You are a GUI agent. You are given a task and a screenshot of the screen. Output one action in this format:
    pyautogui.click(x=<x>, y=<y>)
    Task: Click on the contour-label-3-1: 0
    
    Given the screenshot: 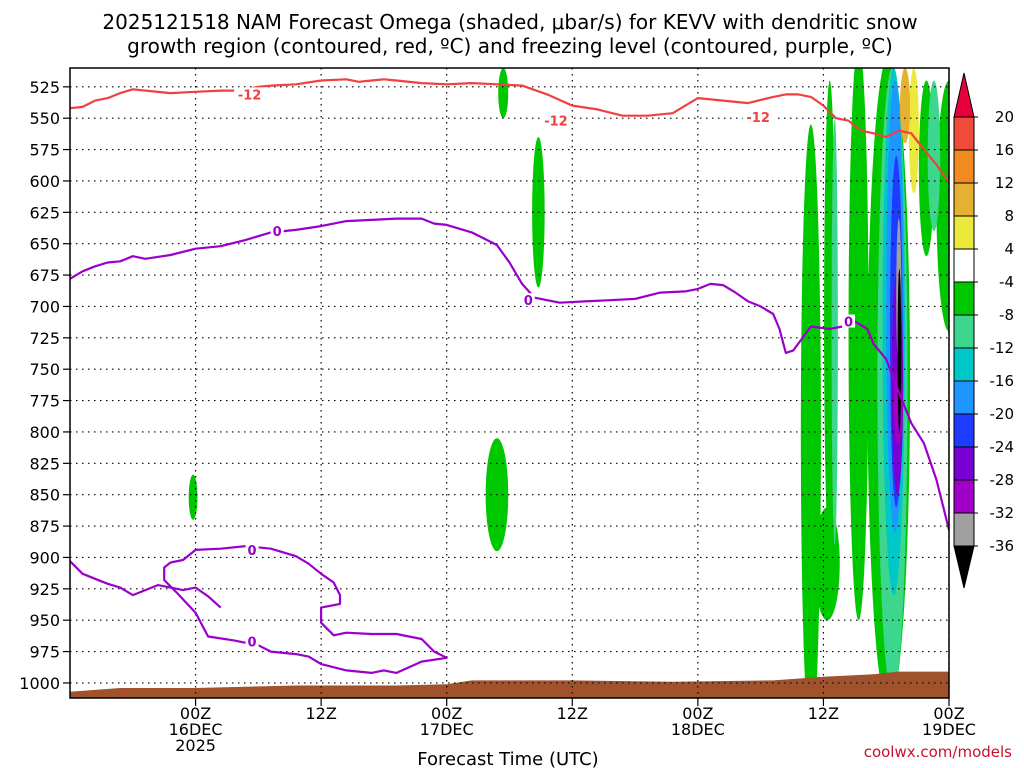 What is the action you would take?
    pyautogui.click(x=252, y=643)
    